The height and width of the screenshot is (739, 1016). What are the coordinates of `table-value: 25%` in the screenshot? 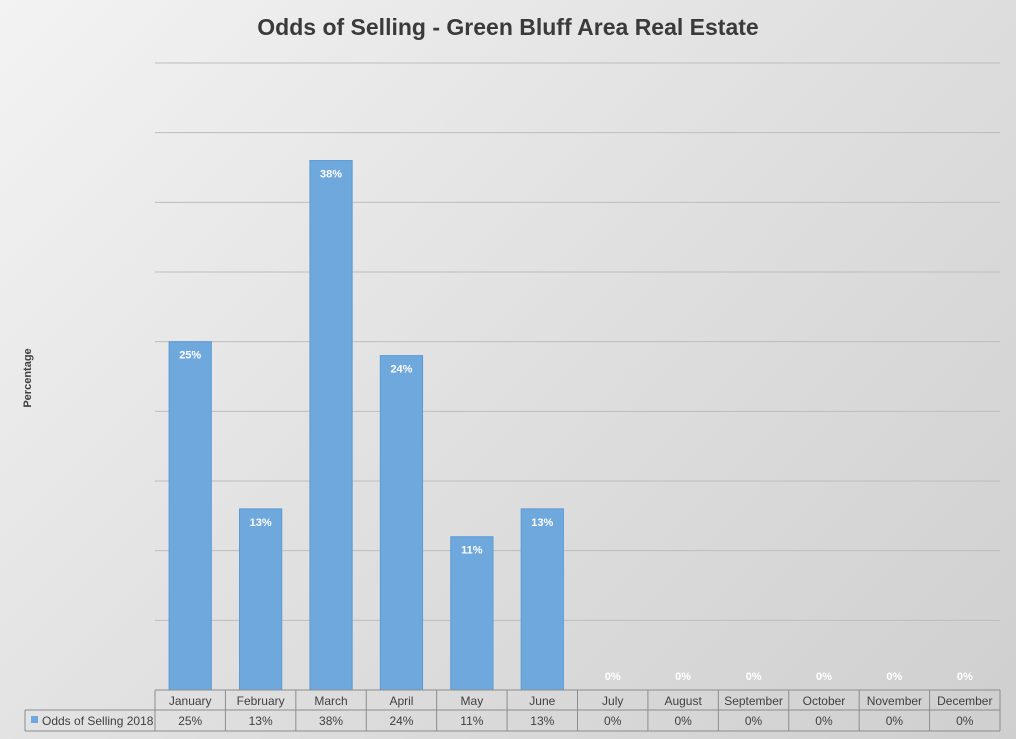 It's located at (190, 721).